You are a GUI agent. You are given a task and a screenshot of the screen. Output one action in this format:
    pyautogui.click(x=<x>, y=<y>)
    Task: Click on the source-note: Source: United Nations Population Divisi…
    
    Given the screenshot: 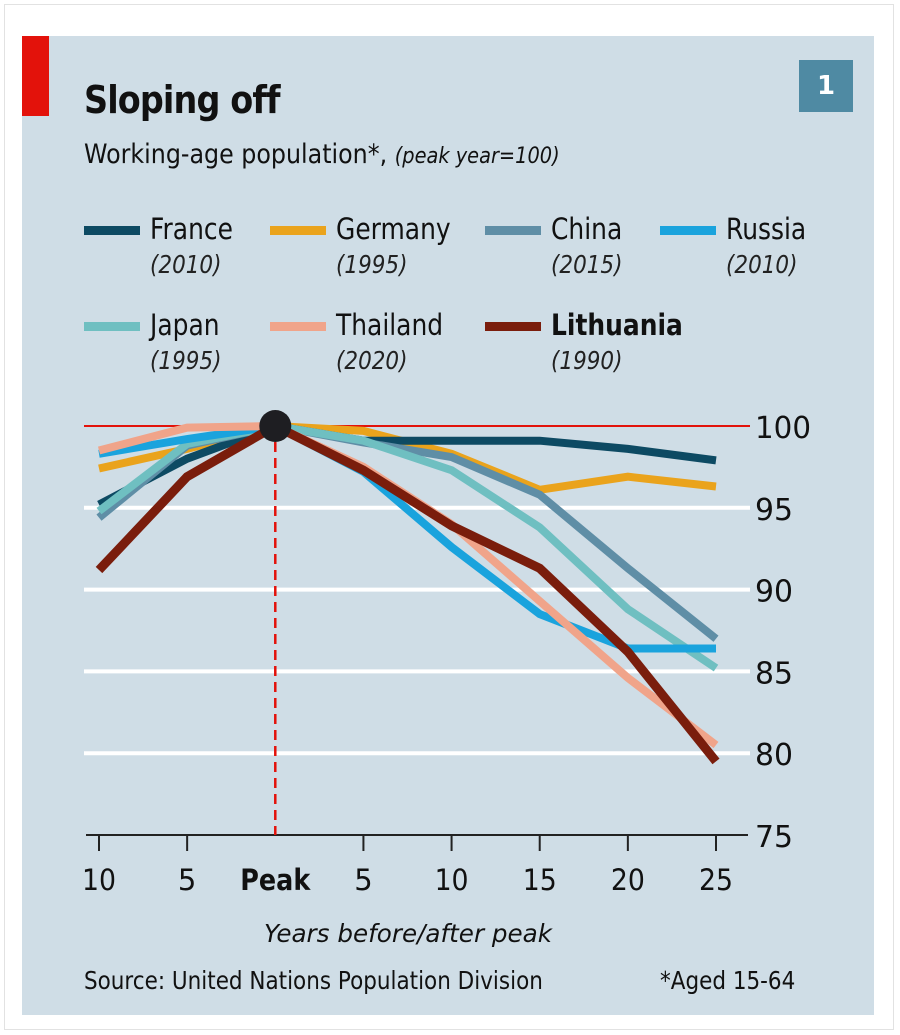 What is the action you would take?
    pyautogui.click(x=313, y=980)
    